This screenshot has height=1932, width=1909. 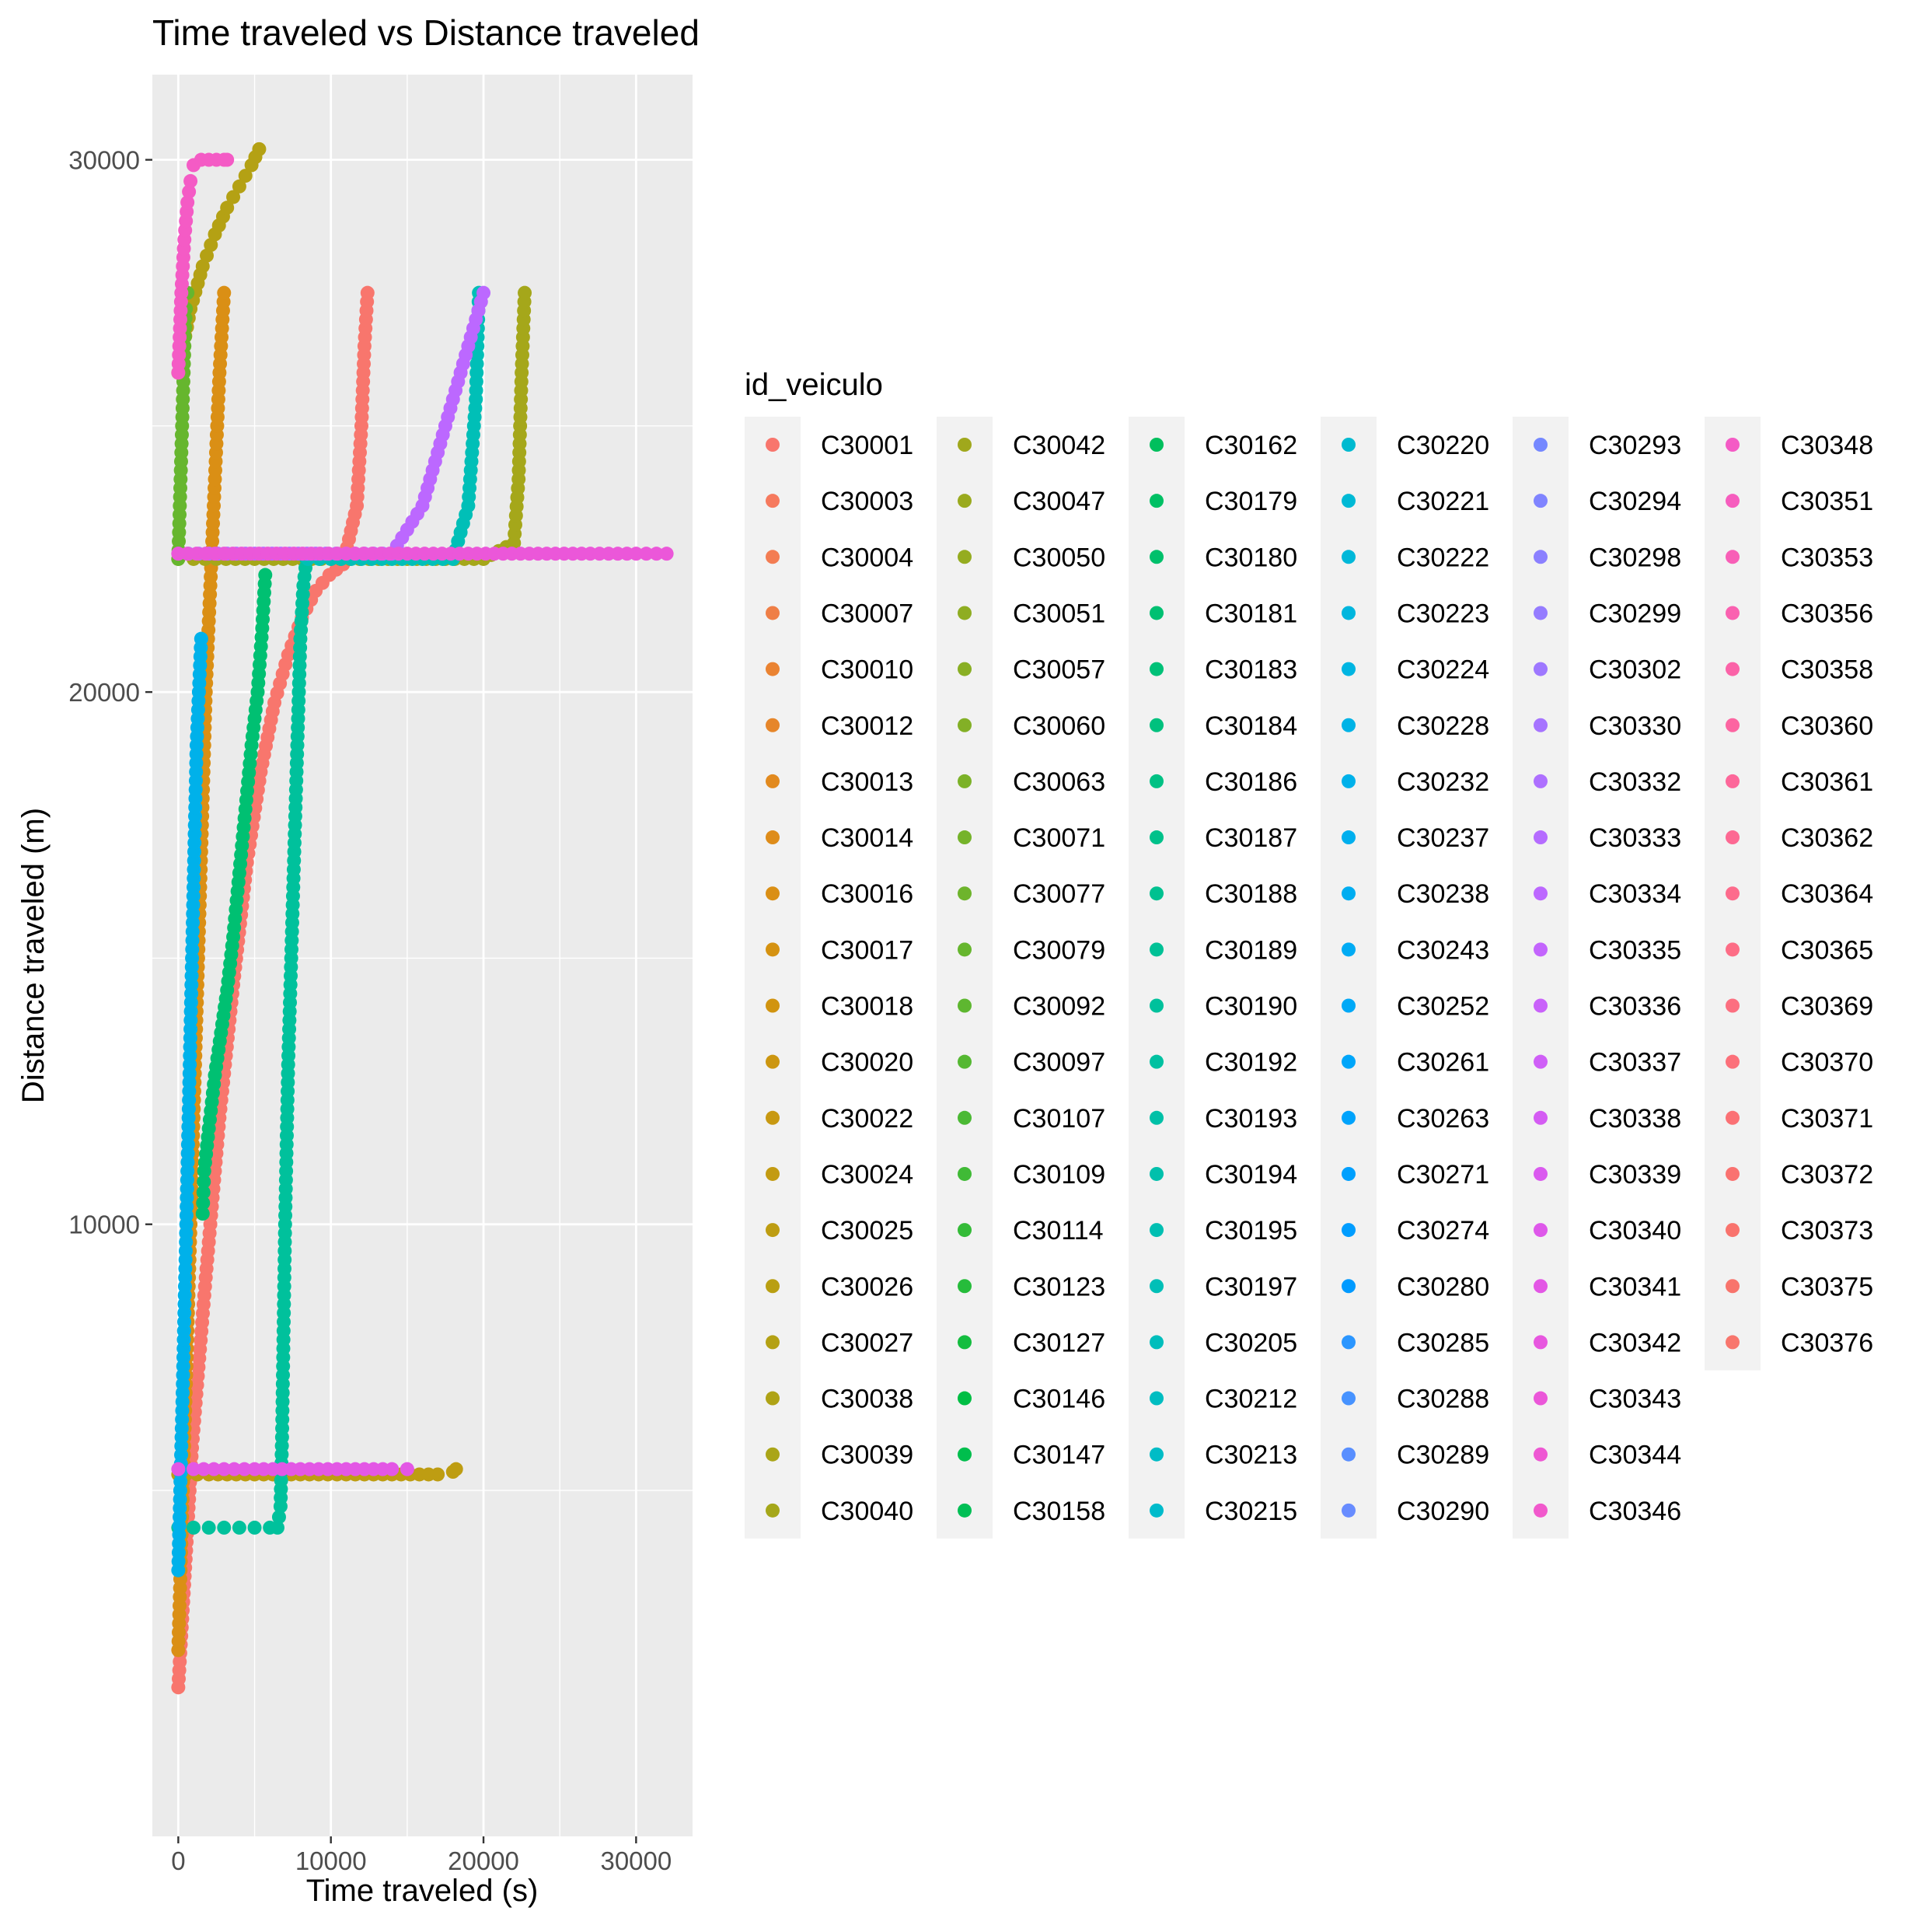 I want to click on legend-item: C30336, so click(x=1607, y=1007).